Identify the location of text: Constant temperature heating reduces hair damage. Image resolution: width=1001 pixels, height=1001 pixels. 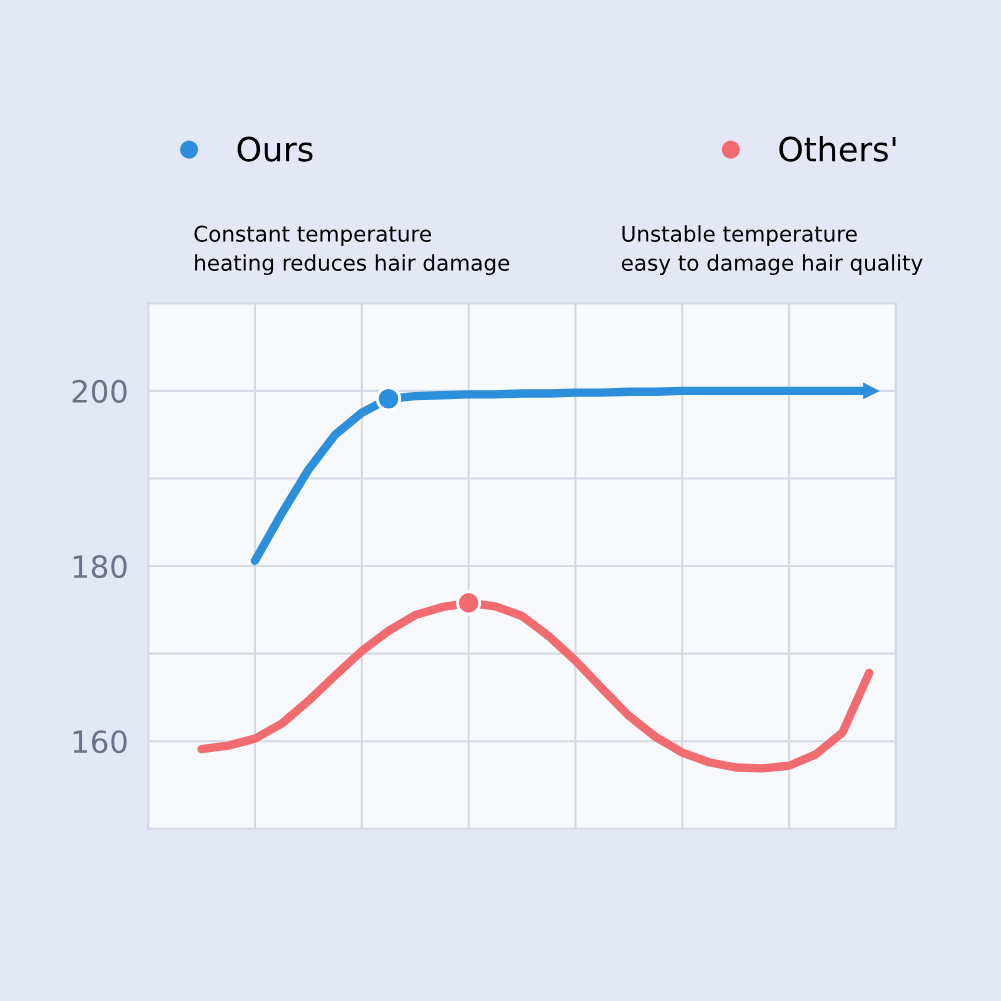
(352, 250).